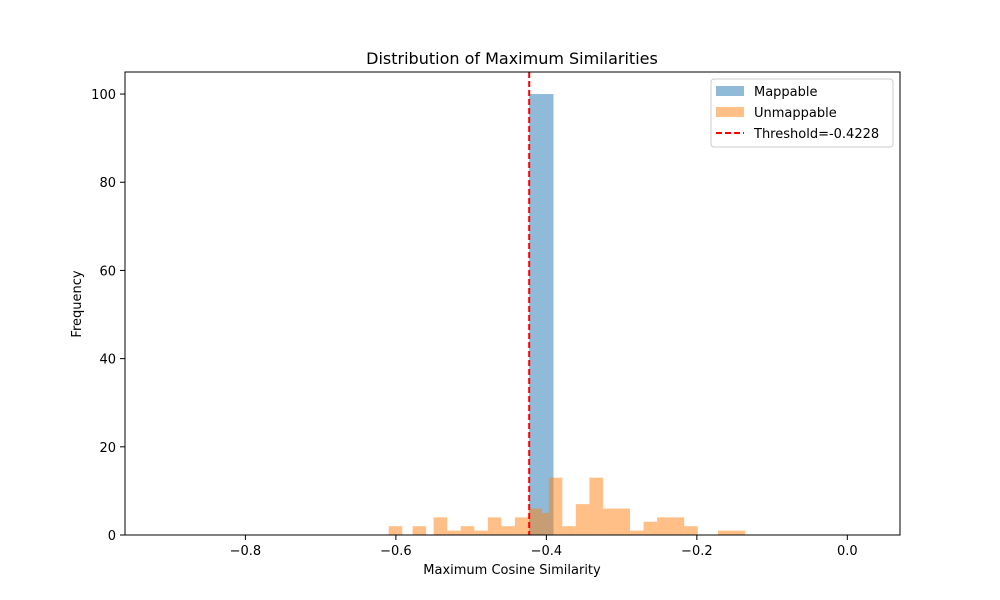  I want to click on legend-label: Mappable, so click(786, 92).